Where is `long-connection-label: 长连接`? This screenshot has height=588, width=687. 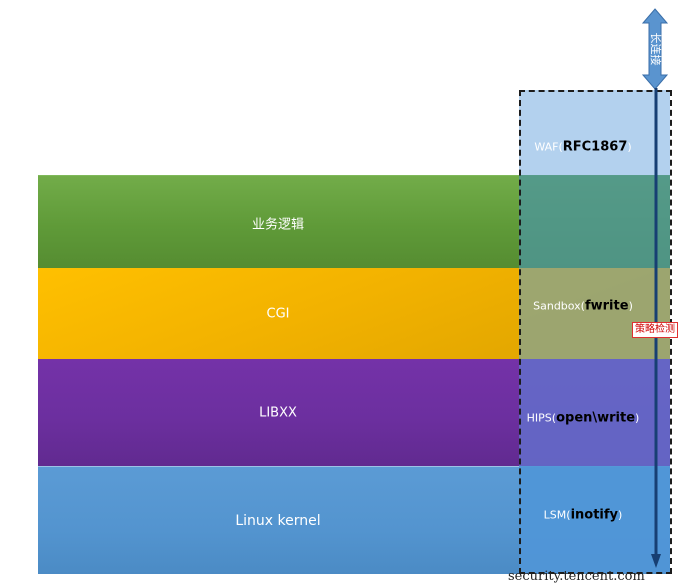
long-connection-label: 长连接 is located at coordinates (655, 49).